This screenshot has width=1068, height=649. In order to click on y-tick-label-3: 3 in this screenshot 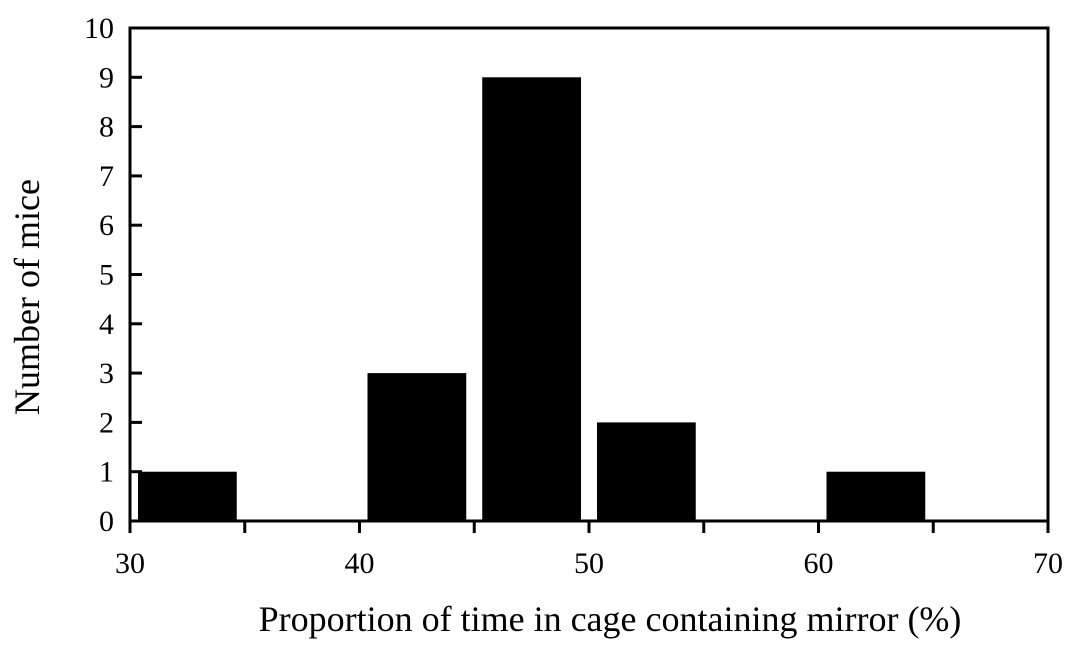, I will do `click(106, 373)`.